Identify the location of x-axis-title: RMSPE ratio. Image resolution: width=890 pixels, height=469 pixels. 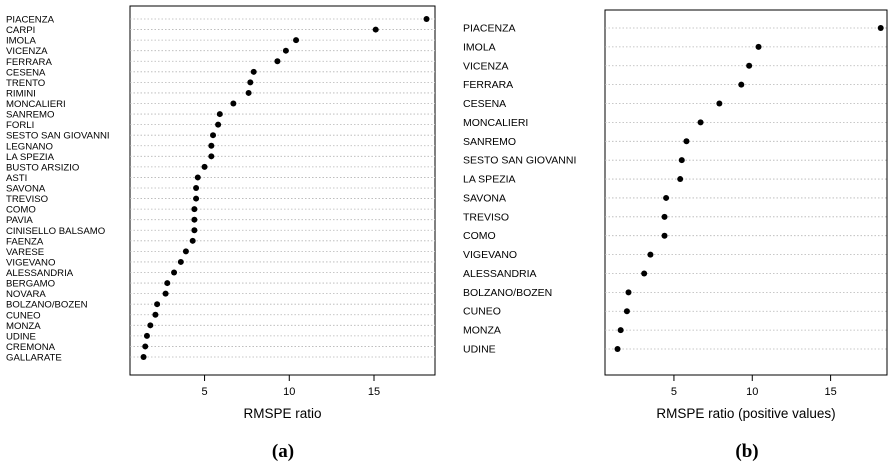
(282, 413).